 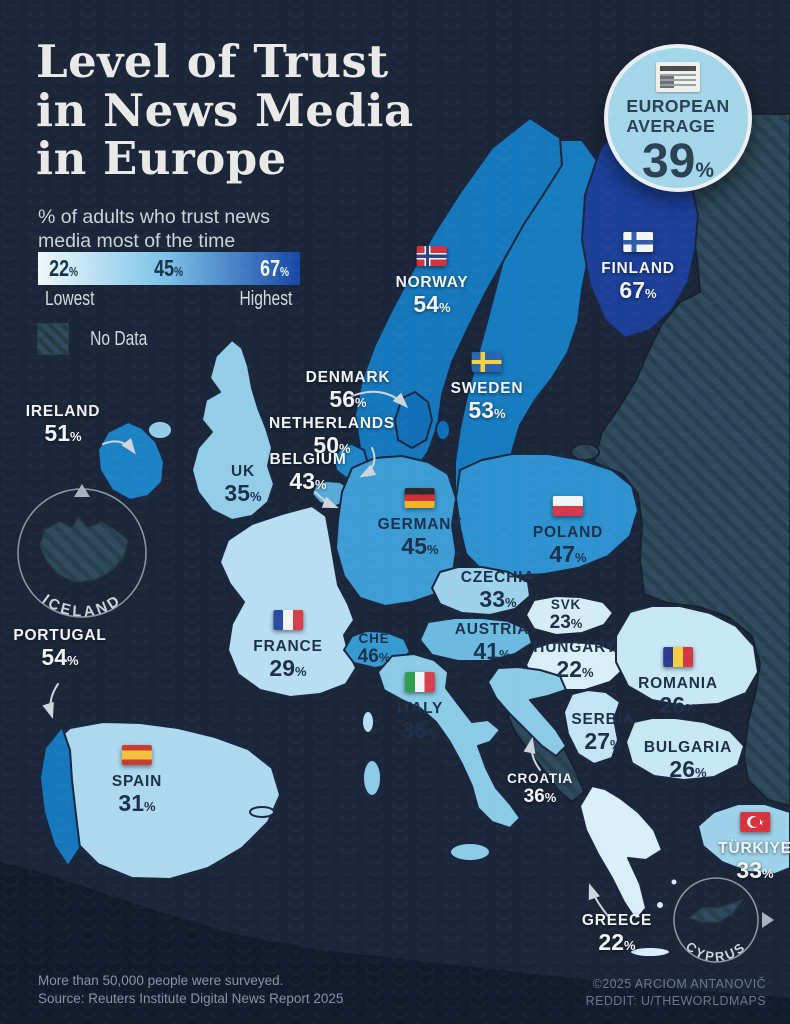 I want to click on leader-arrow-belgium, so click(x=326, y=500).